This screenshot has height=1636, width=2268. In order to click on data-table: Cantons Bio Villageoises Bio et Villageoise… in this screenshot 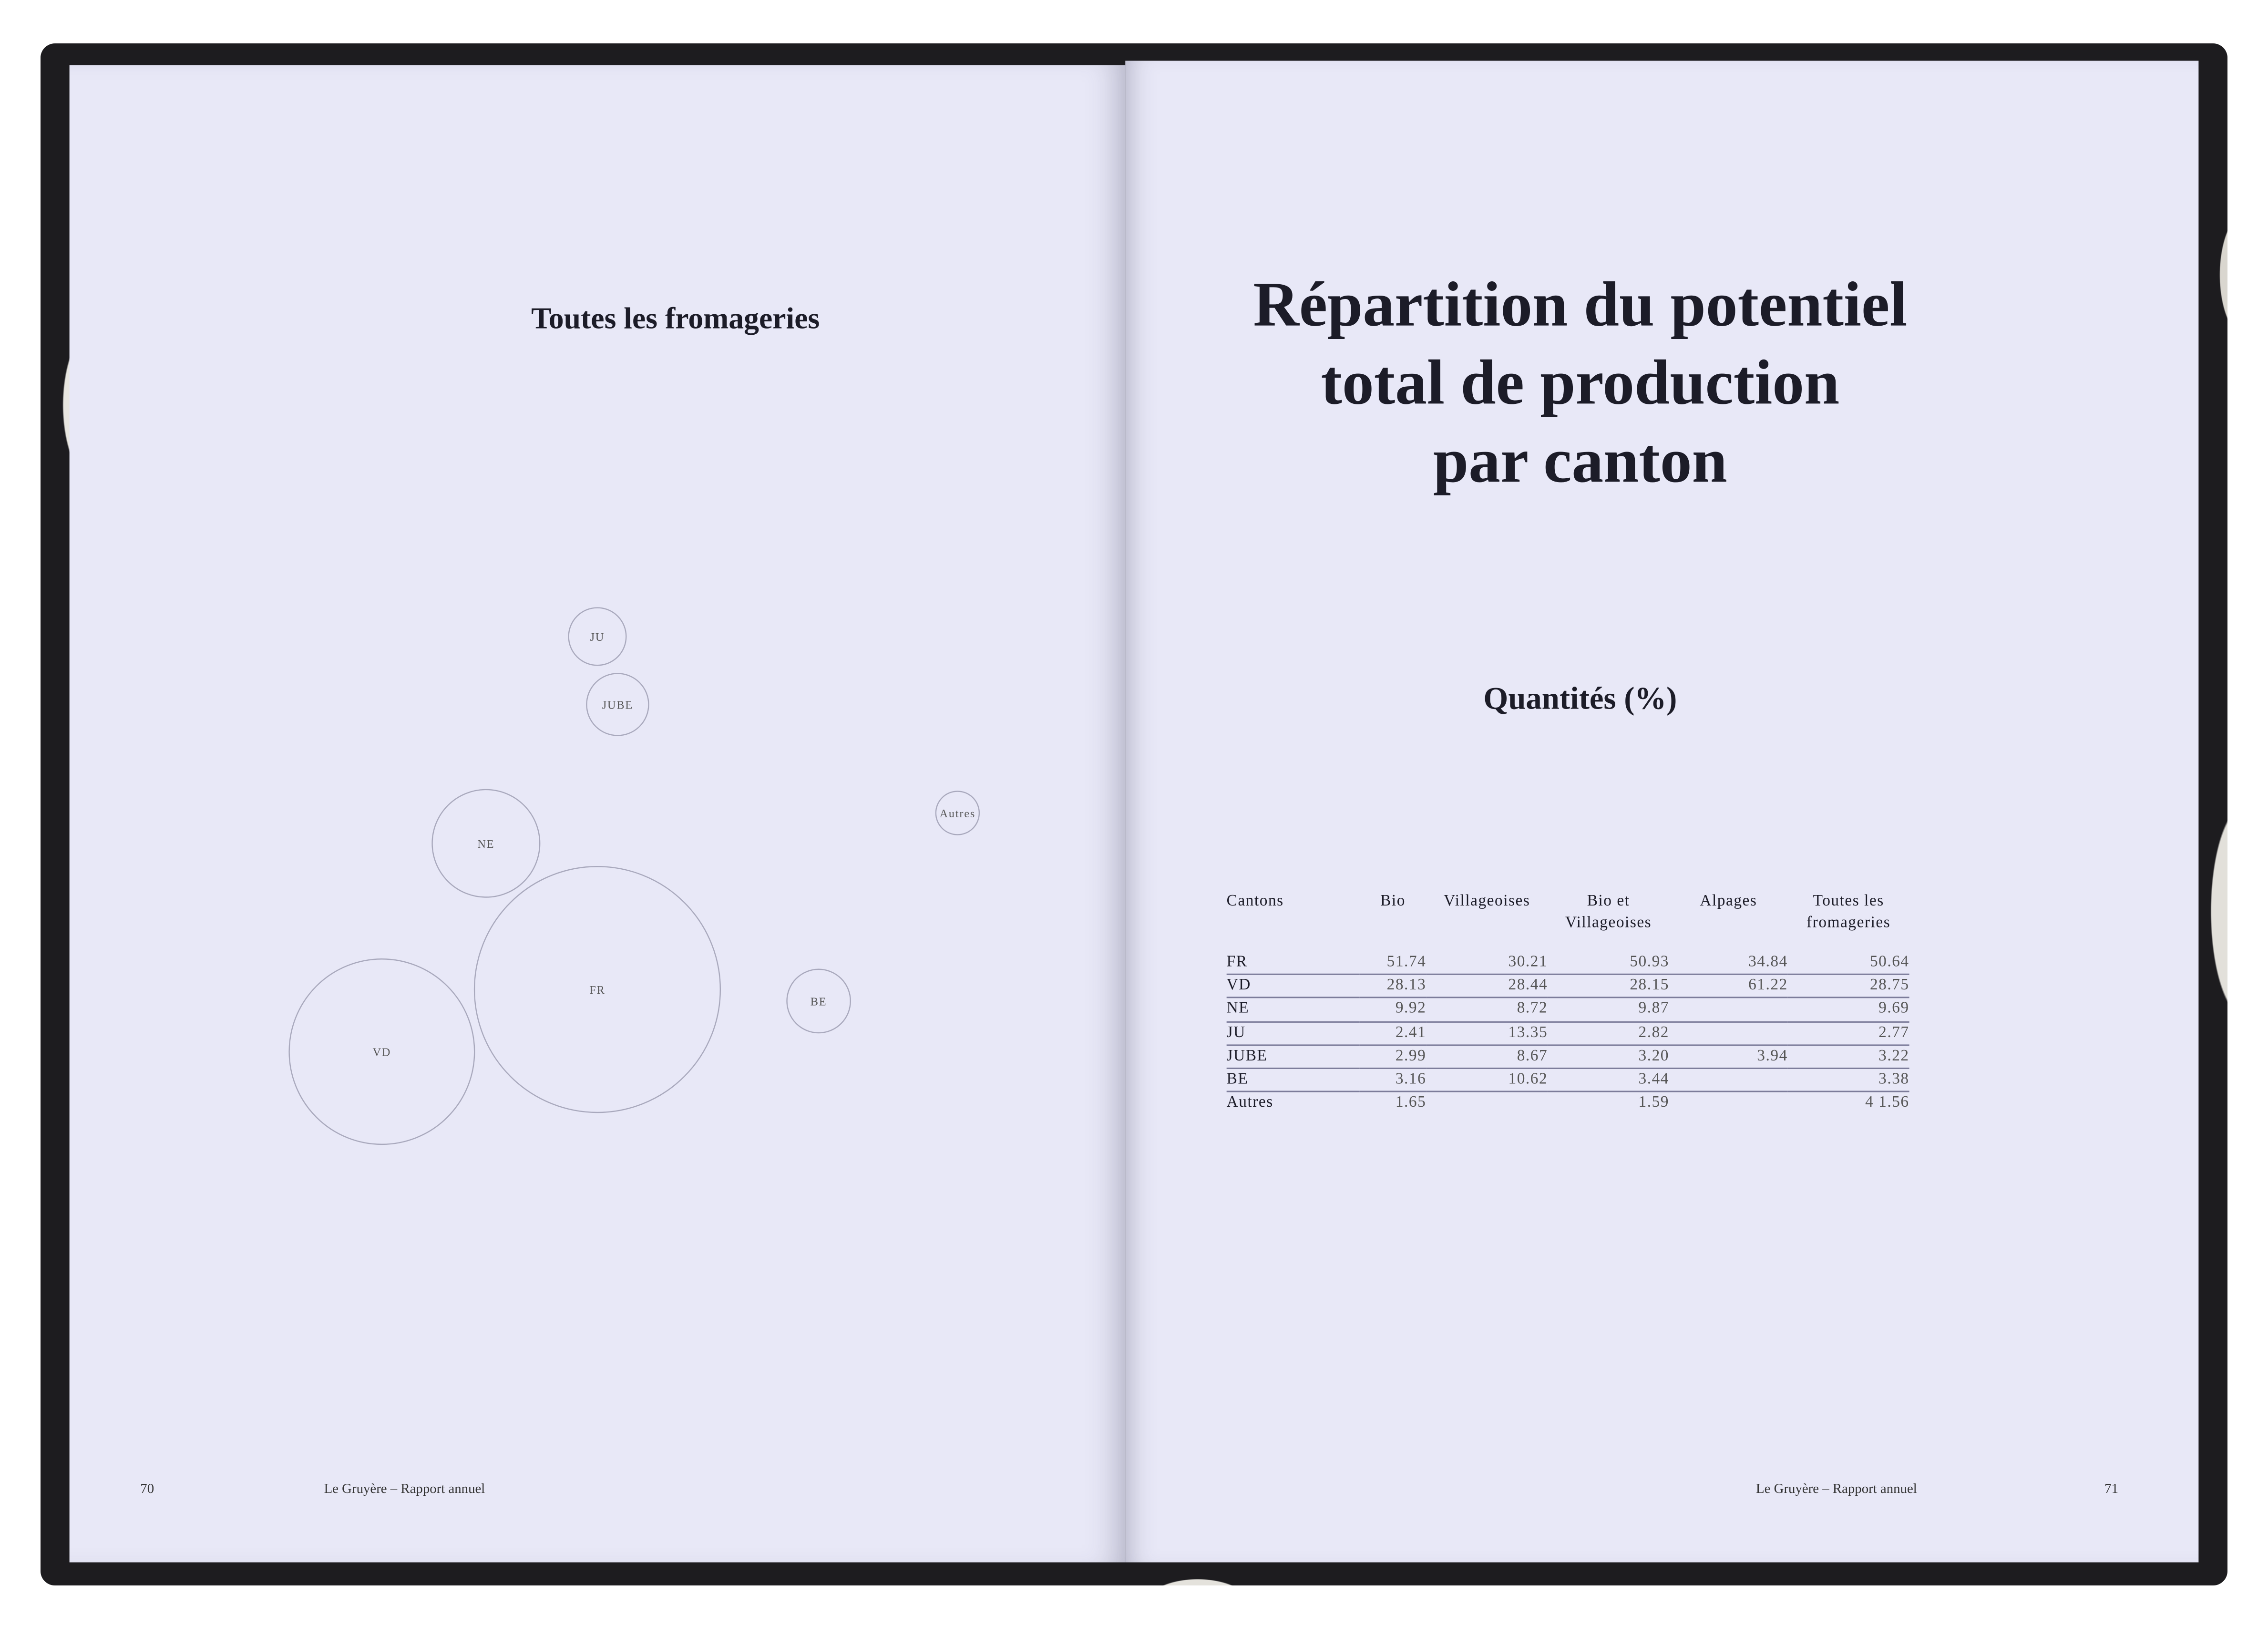, I will do `click(1567, 1003)`.